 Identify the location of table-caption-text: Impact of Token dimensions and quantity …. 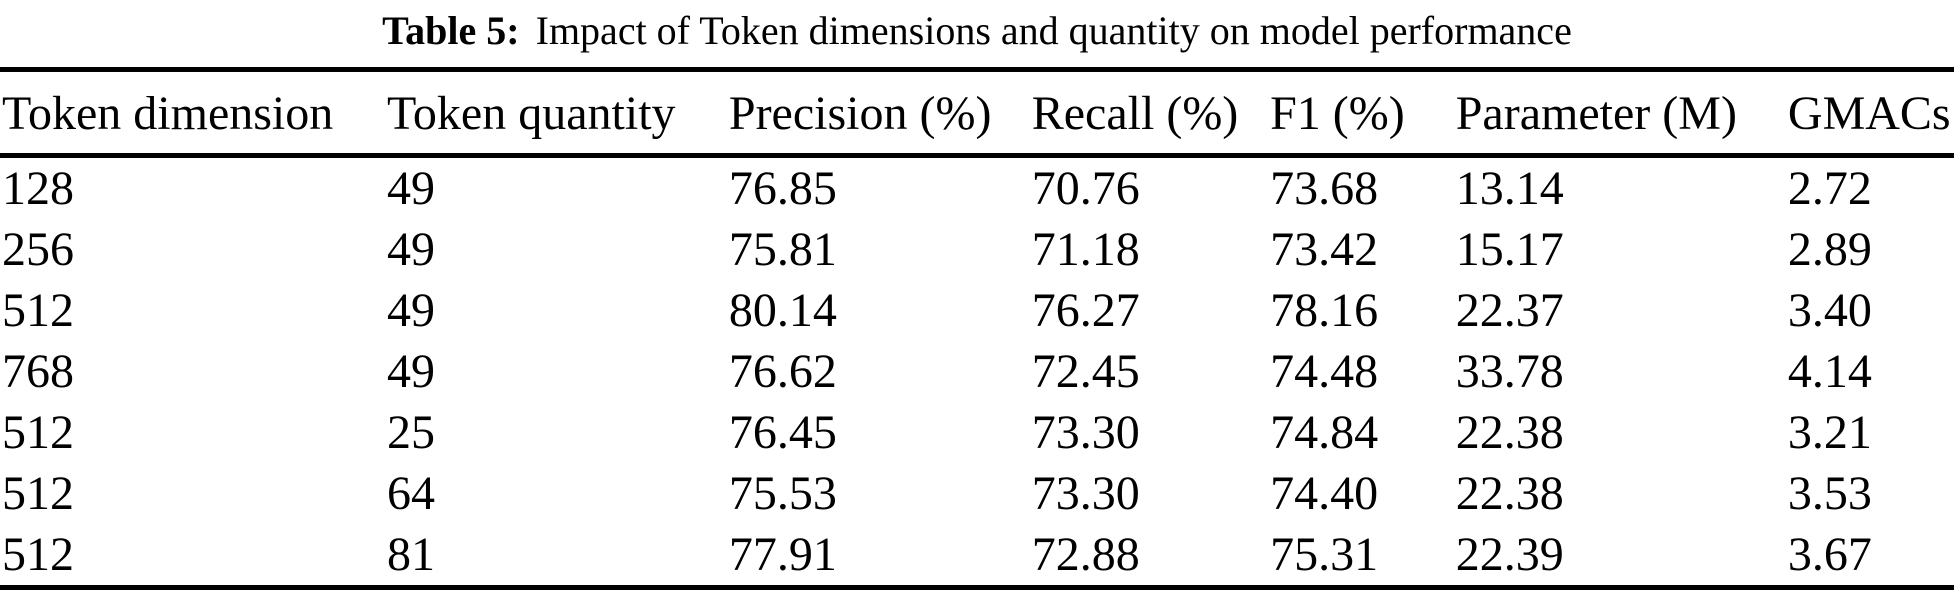
(1053, 30).